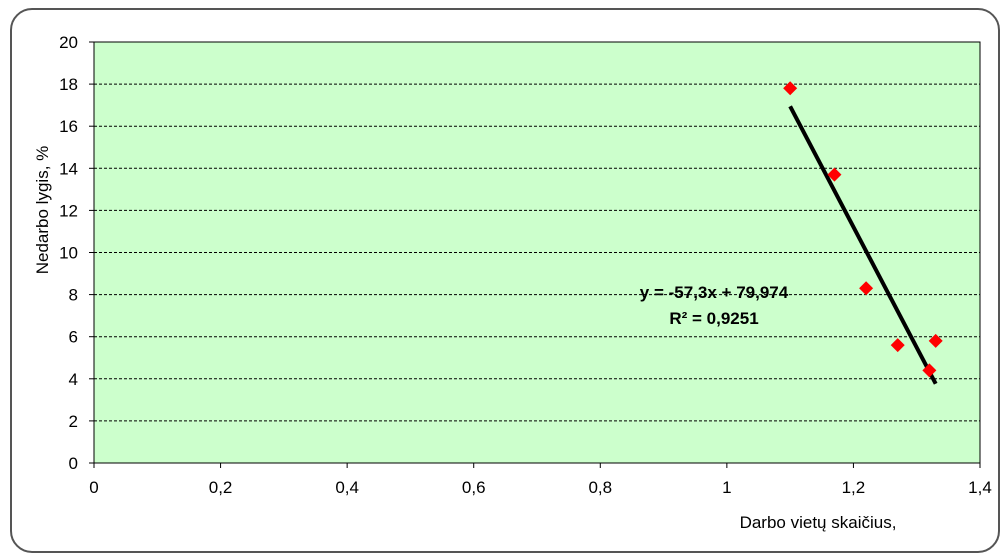  I want to click on x-tick-label: 0,2, so click(221, 487).